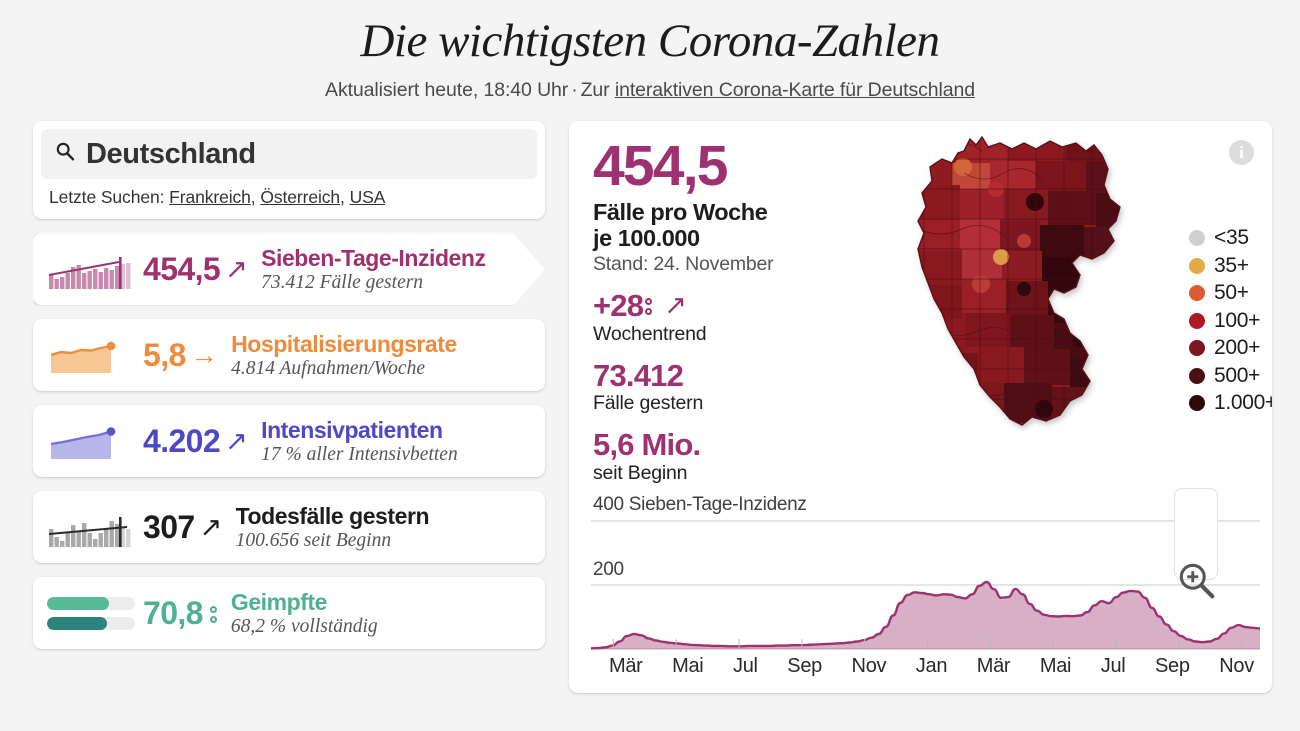  Describe the element at coordinates (342, 282) in the screenshot. I see `metric-sublabel: 73.412 Fälle gestern` at that location.